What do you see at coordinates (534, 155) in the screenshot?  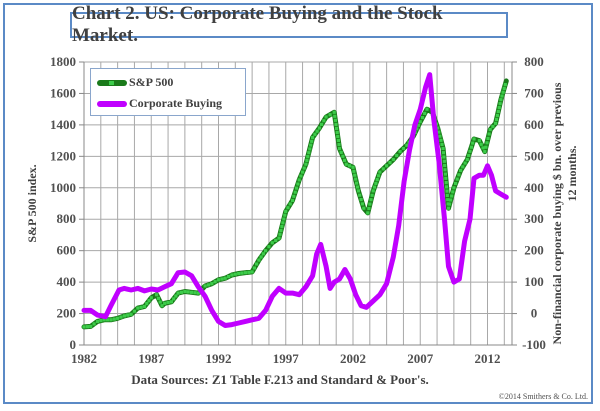 I see `y-right-tick-label: 500` at bounding box center [534, 155].